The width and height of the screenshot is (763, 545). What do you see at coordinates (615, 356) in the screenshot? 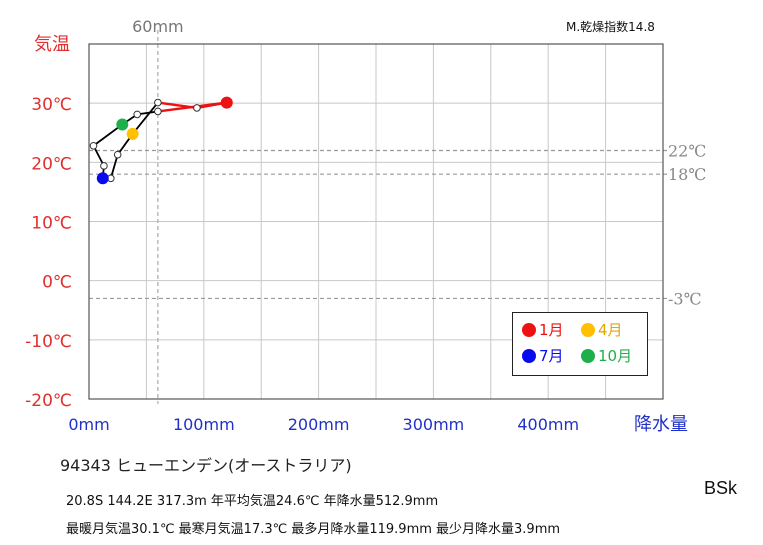
I see `legend-label: 10月` at bounding box center [615, 356].